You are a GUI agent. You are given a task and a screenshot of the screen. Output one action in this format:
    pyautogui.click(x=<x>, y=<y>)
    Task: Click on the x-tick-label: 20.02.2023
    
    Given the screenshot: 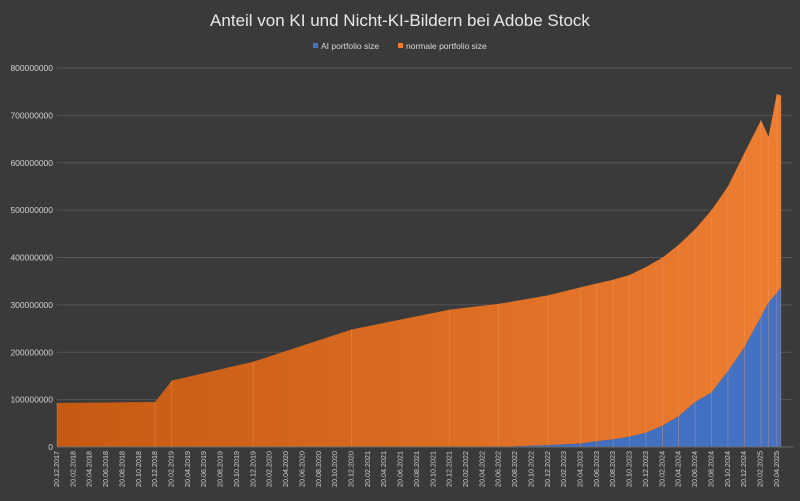 What is the action you would take?
    pyautogui.click(x=563, y=469)
    